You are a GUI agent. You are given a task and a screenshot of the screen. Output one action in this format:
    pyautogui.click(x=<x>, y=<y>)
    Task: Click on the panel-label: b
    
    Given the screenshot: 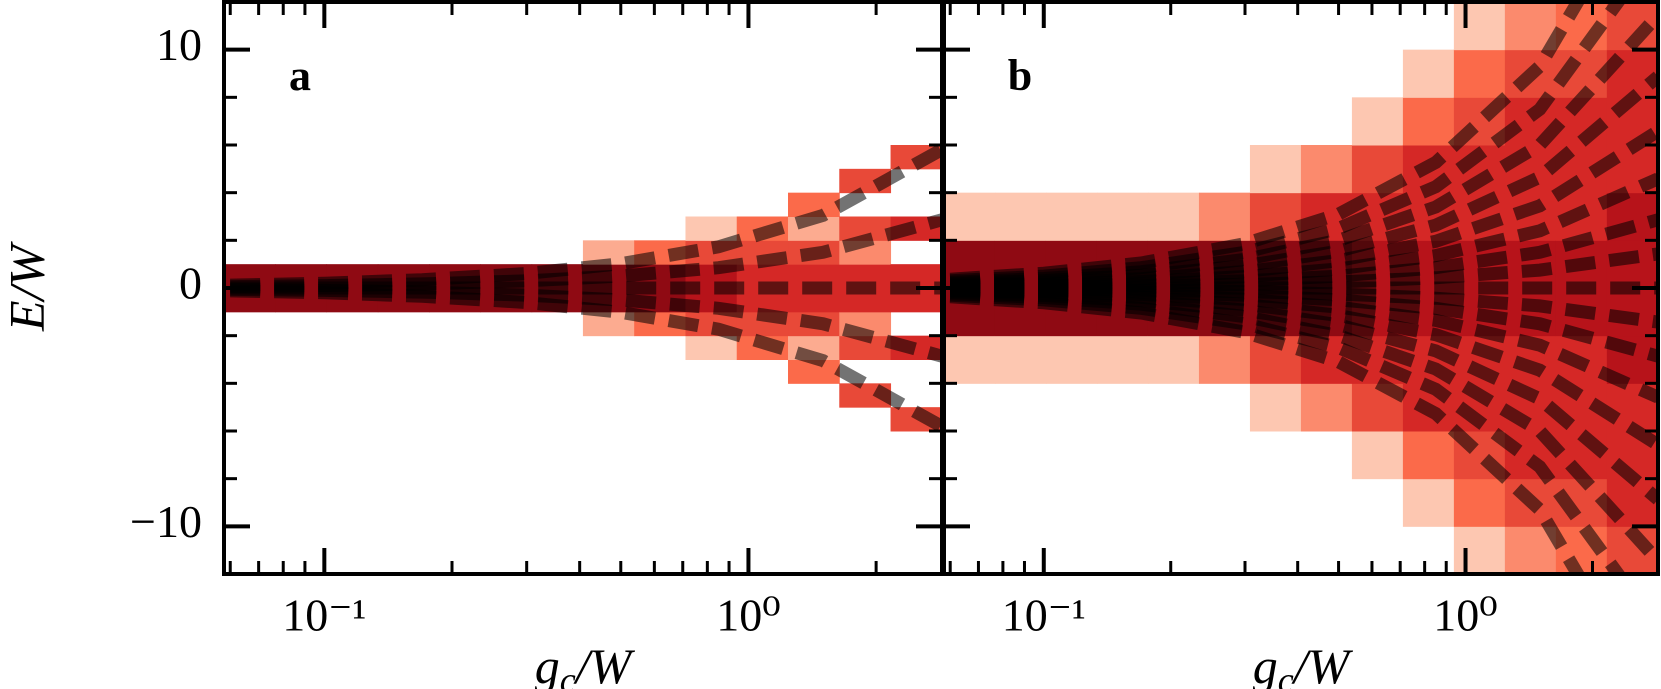 What is the action you would take?
    pyautogui.click(x=1020, y=75)
    